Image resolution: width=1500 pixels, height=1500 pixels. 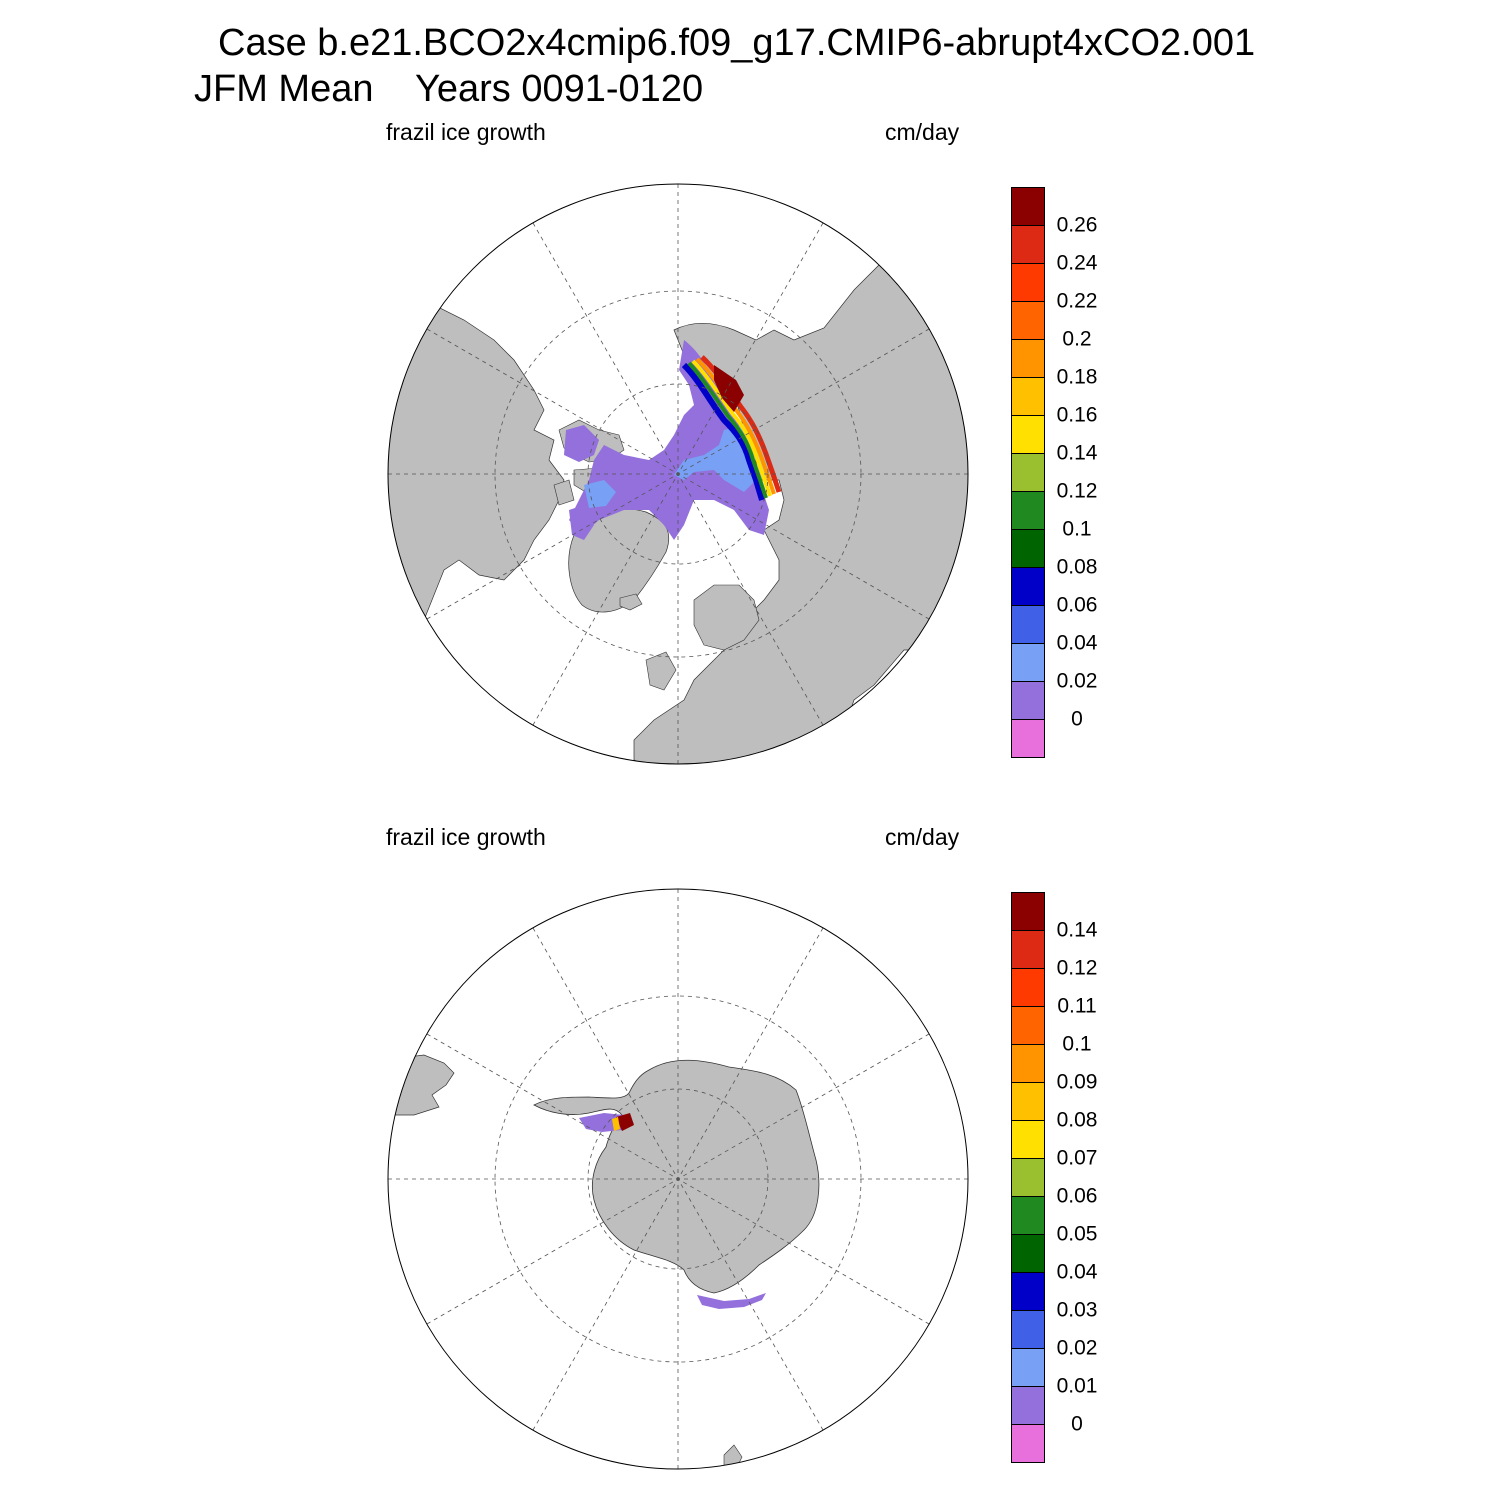 What do you see at coordinates (1077, 930) in the screenshot?
I see `south-colorbar-tick-label: 0.14` at bounding box center [1077, 930].